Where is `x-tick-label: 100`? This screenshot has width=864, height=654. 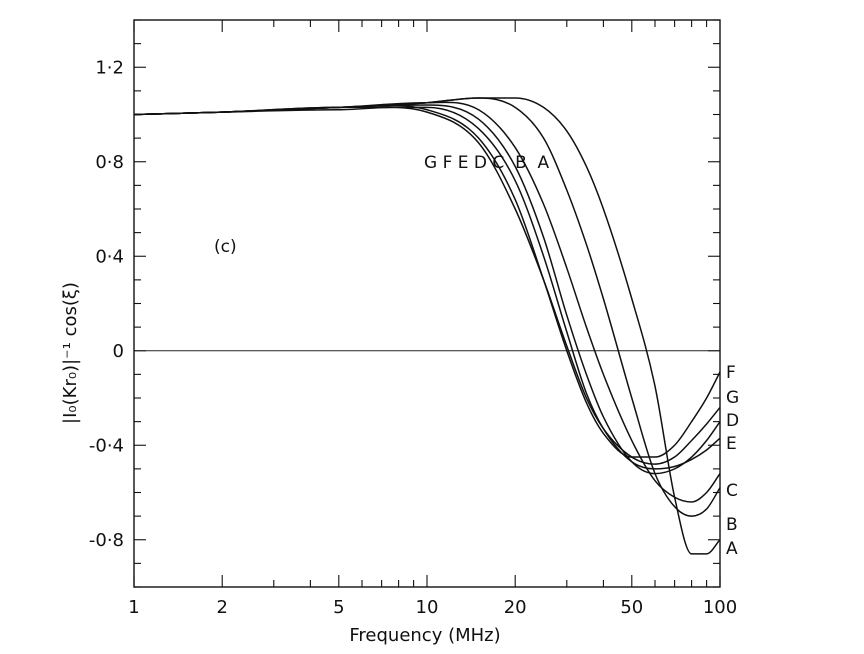
x-tick-label: 100 is located at coordinates (720, 607).